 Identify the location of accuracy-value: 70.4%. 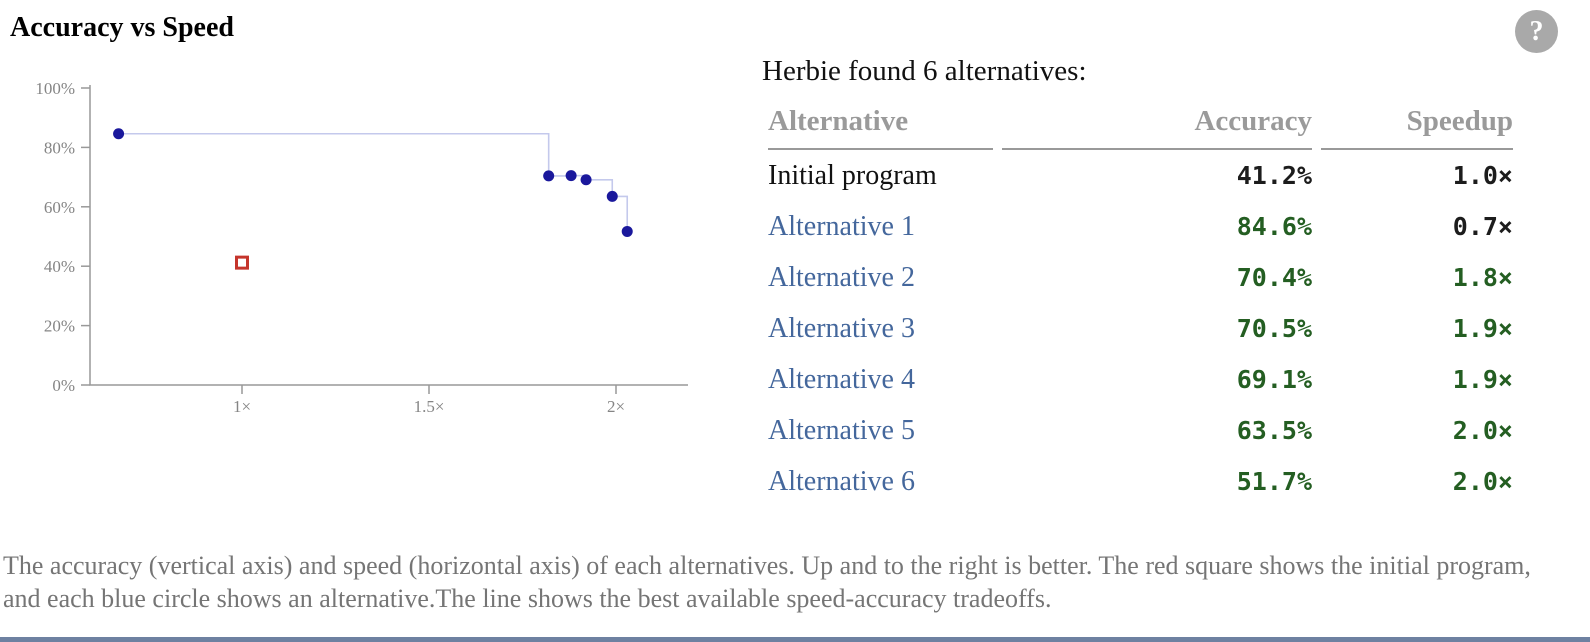
(1274, 277).